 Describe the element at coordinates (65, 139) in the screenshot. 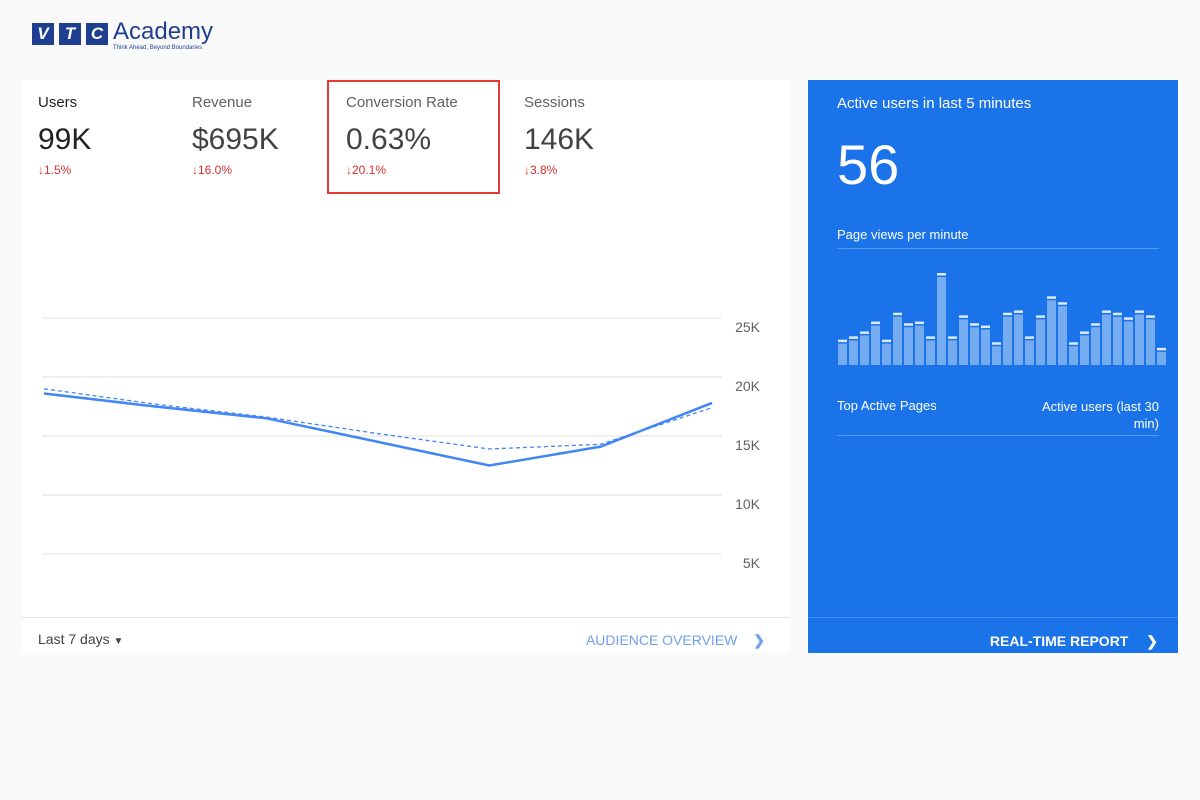

I see `metric-value: 99K` at that location.